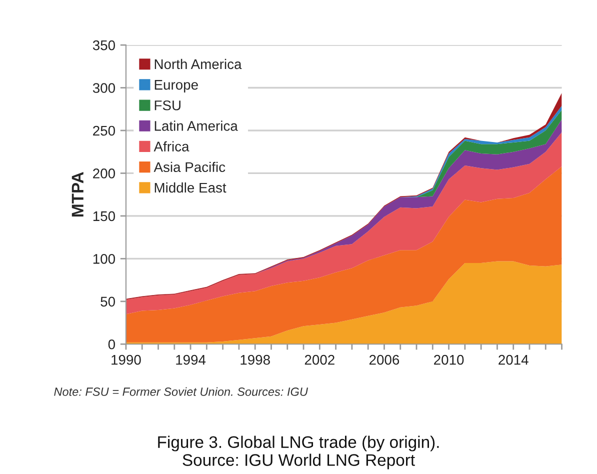  I want to click on text: Note: FSU = Former Soviet Union. Sources: IGU, so click(181, 391).